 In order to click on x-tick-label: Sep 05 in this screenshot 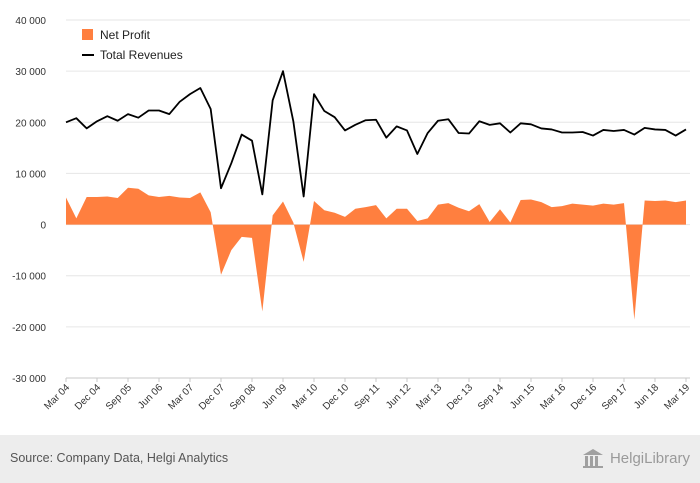, I will do `click(119, 397)`.